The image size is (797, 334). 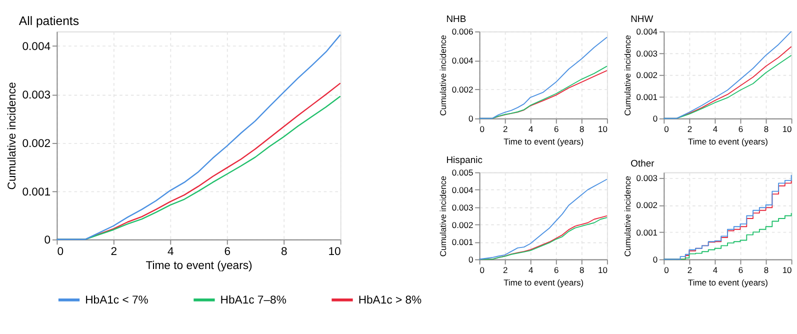 What do you see at coordinates (456, 19) in the screenshot?
I see `chart-title: NHB` at bounding box center [456, 19].